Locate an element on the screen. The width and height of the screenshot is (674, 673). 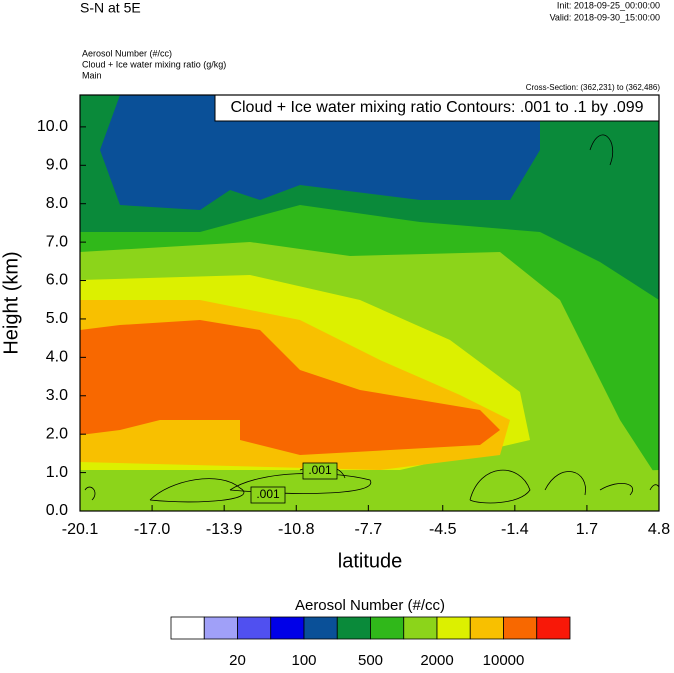
init-time: Init: 2018-09-25_00:00:00 is located at coordinates (608, 5).